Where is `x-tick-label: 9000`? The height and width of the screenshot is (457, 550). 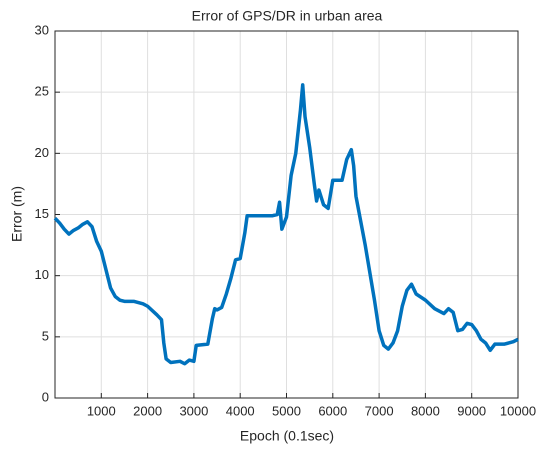 x-tick-label: 9000 is located at coordinates (471, 410).